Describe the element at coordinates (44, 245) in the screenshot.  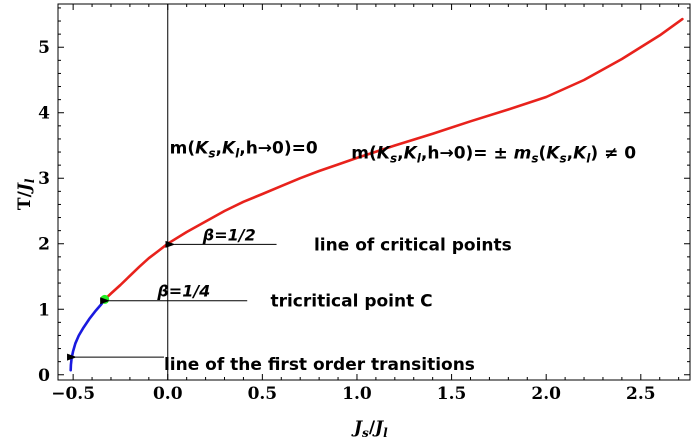
I see `y-tick-label: 2` at that location.